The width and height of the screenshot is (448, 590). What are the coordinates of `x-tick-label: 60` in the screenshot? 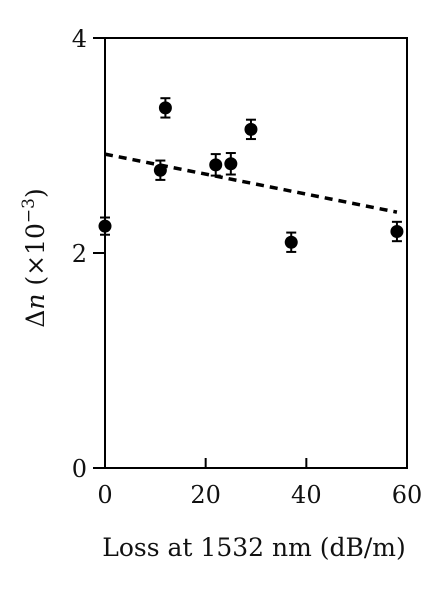 It's located at (407, 495).